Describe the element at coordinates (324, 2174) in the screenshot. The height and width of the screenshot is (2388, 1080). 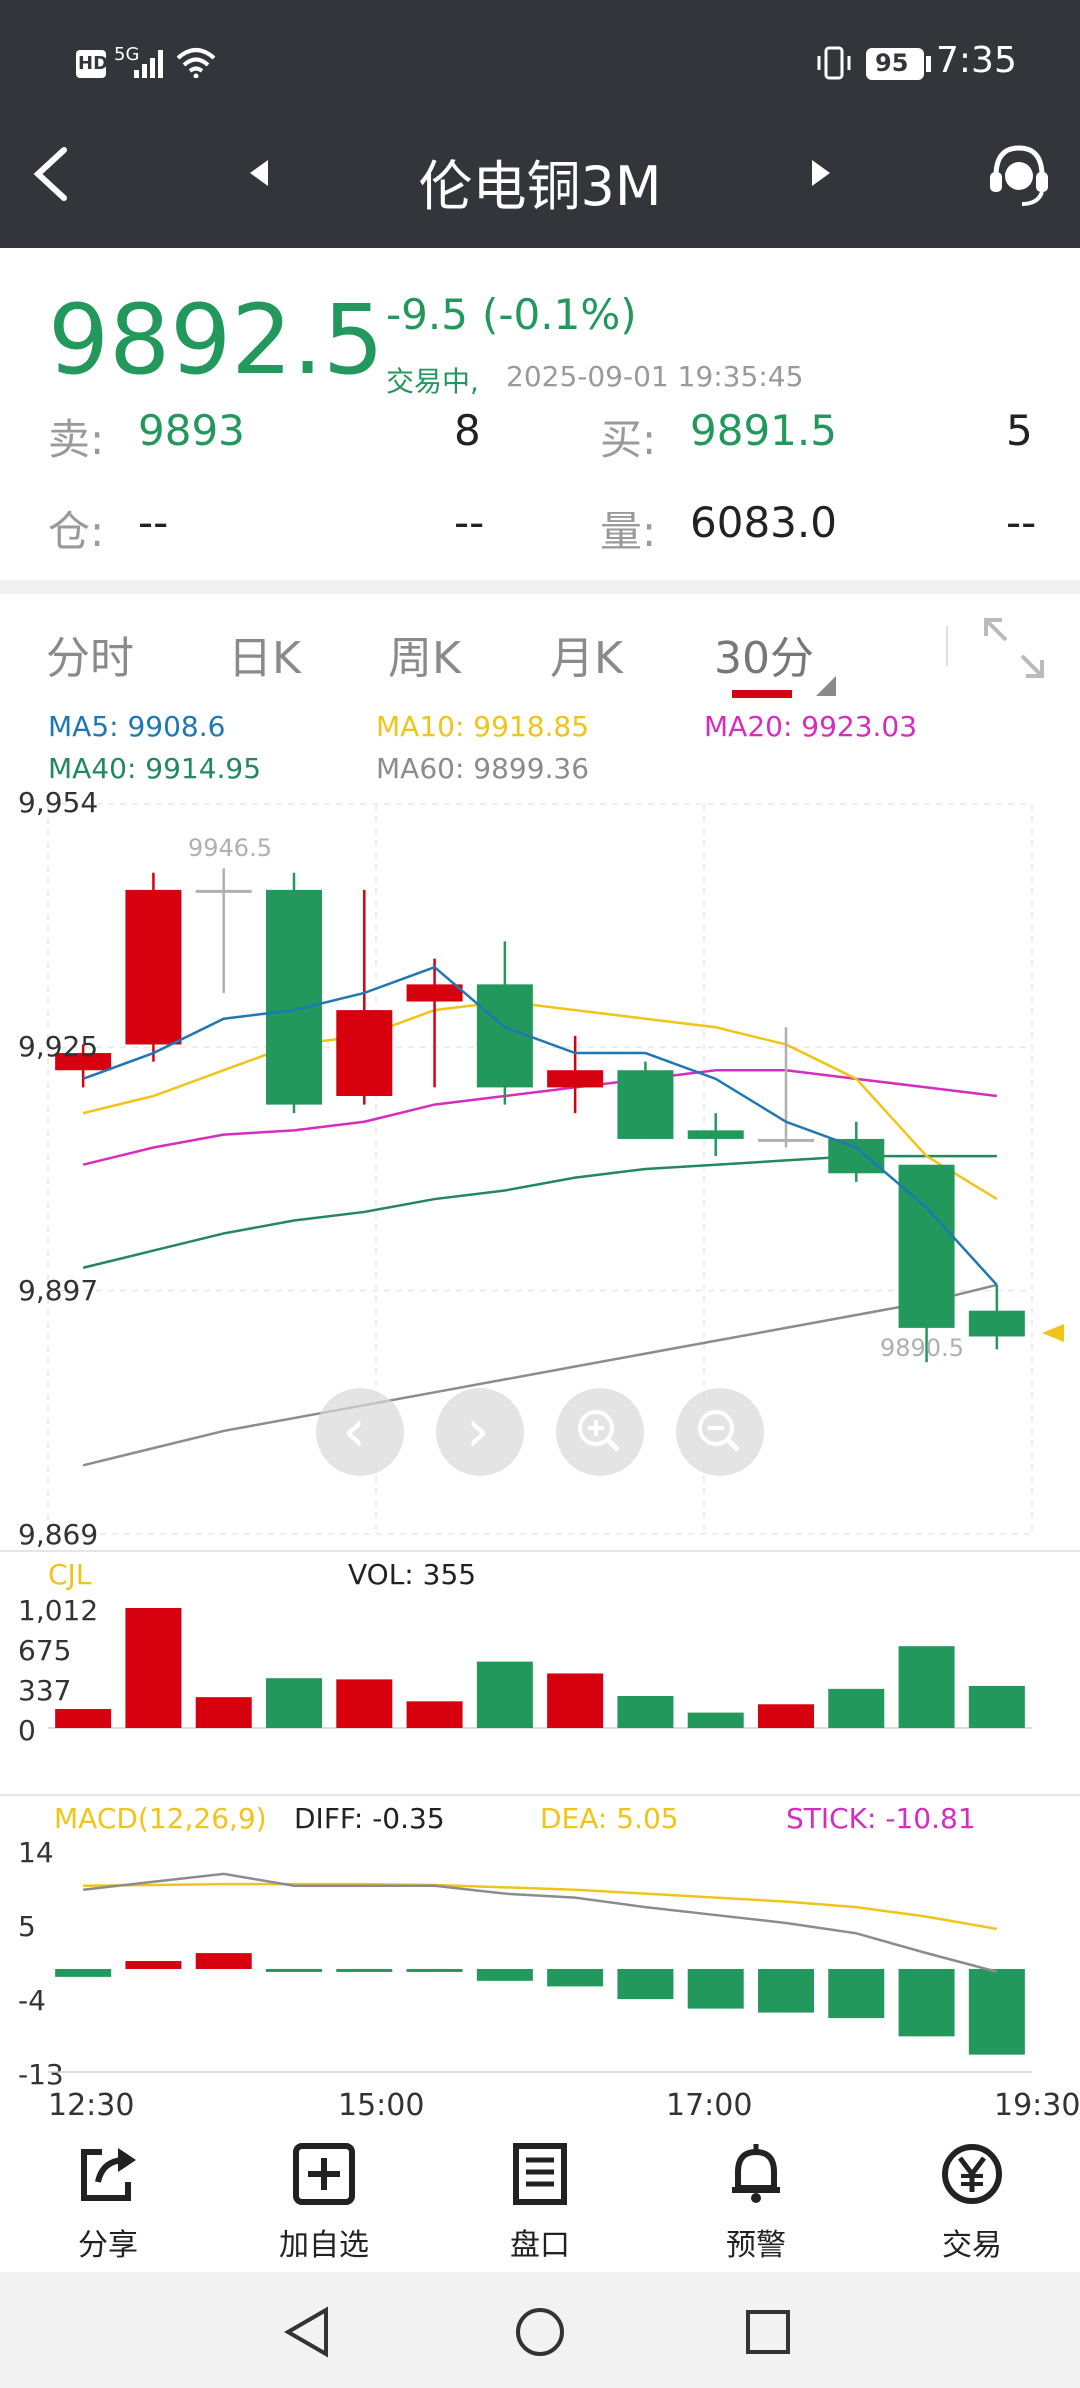
I see `add-watchlist-icon` at that location.